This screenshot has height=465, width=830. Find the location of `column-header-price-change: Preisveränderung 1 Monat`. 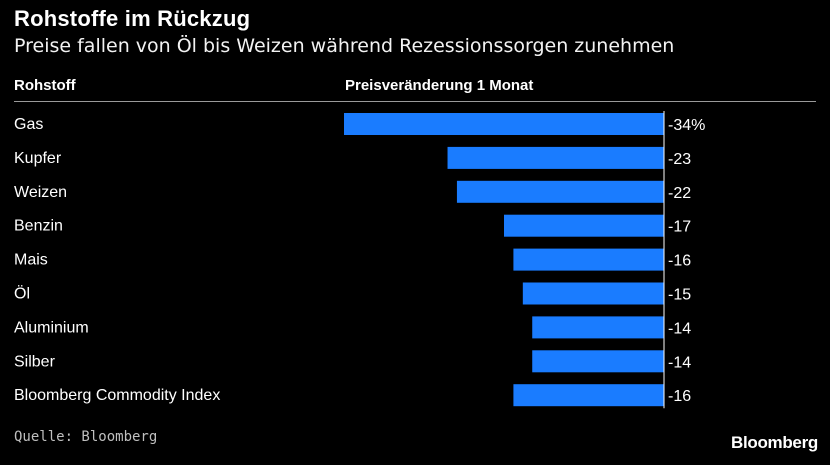

column-header-price-change: Preisveränderung 1 Monat is located at coordinates (439, 85).